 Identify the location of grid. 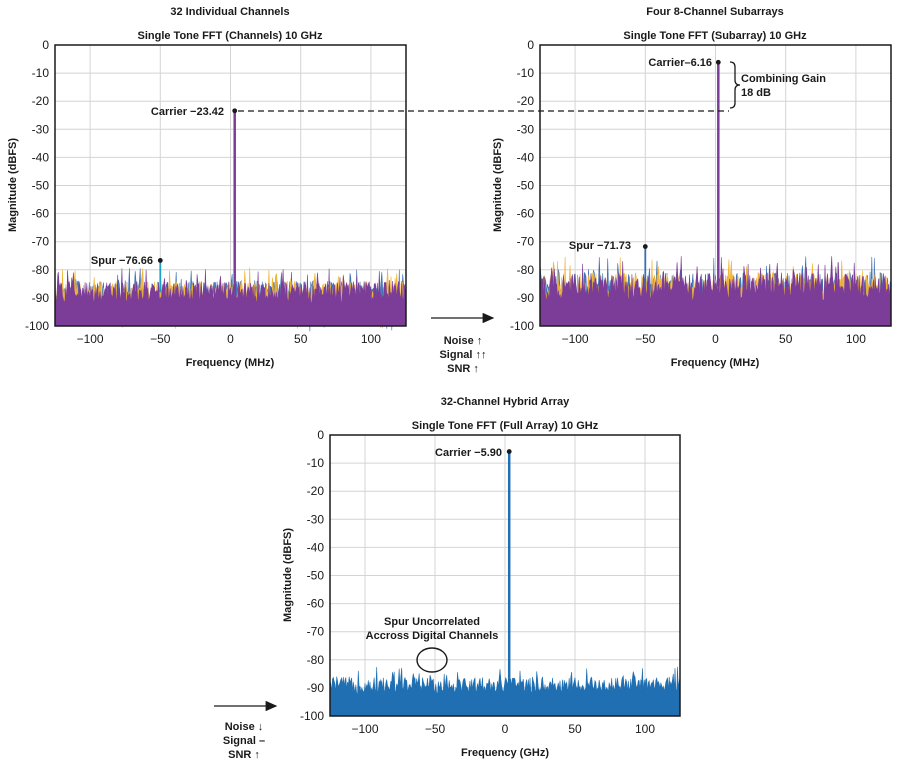
(505, 575).